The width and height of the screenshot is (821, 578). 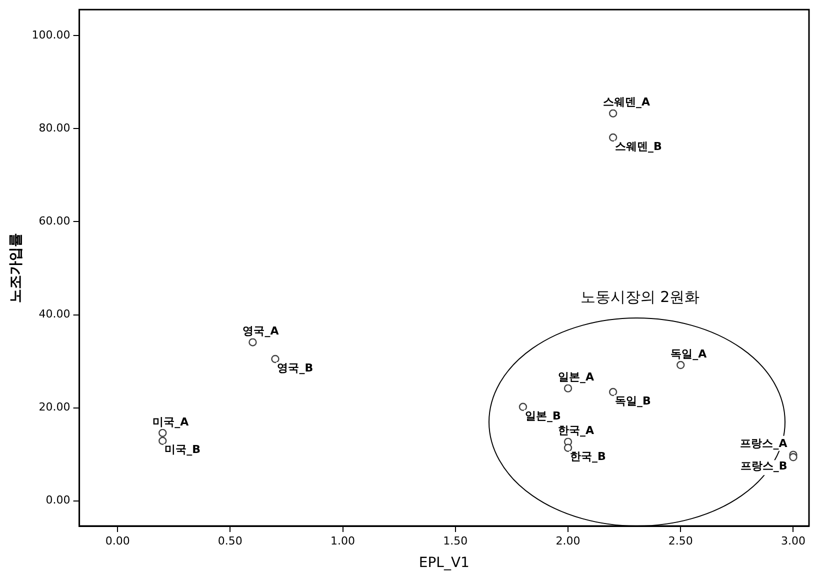 What do you see at coordinates (54, 407) in the screenshot?
I see `y-tick-label: 20.00` at bounding box center [54, 407].